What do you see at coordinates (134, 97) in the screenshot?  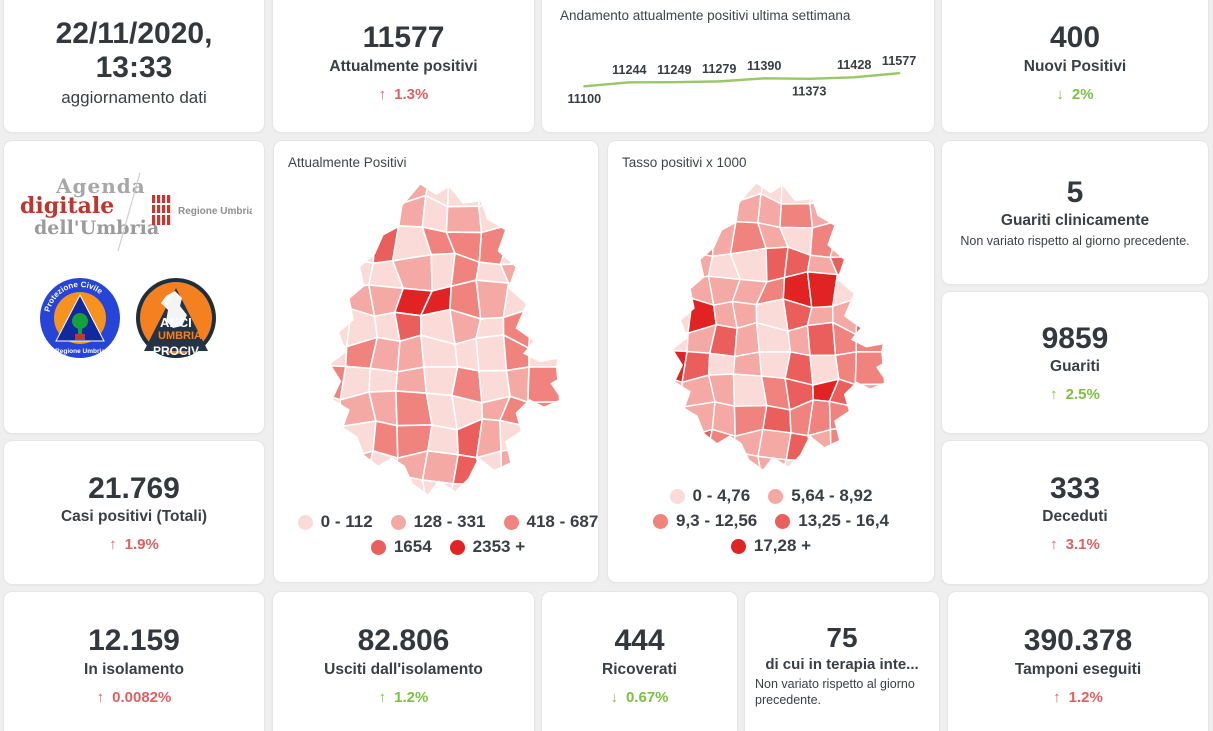 I see `update-label: aggiornamento dati` at bounding box center [134, 97].